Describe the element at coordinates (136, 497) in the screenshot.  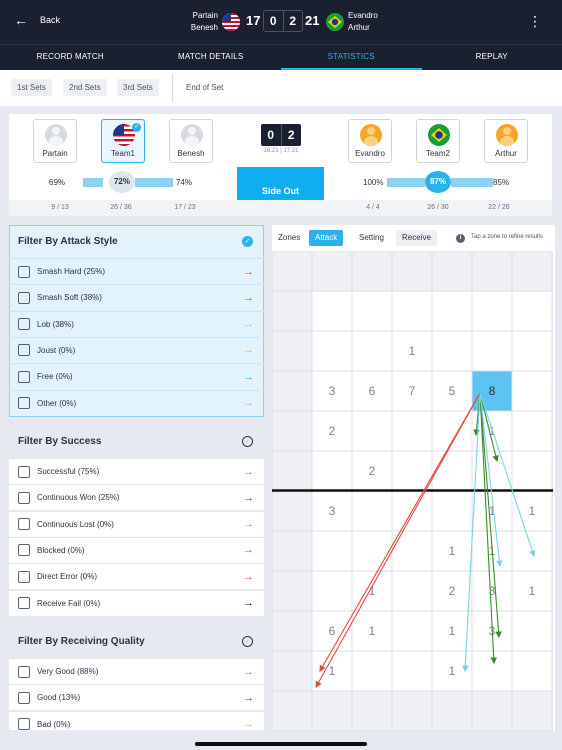
I see `filter-row: Continuous Won (25%) →` at that location.